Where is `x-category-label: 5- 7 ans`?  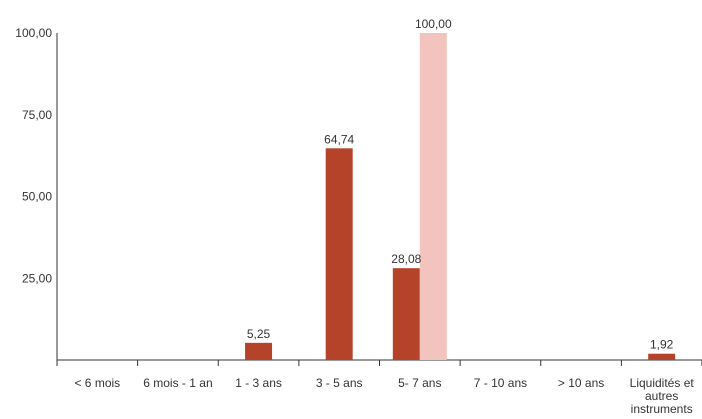 x-category-label: 5- 7 ans is located at coordinates (419, 383).